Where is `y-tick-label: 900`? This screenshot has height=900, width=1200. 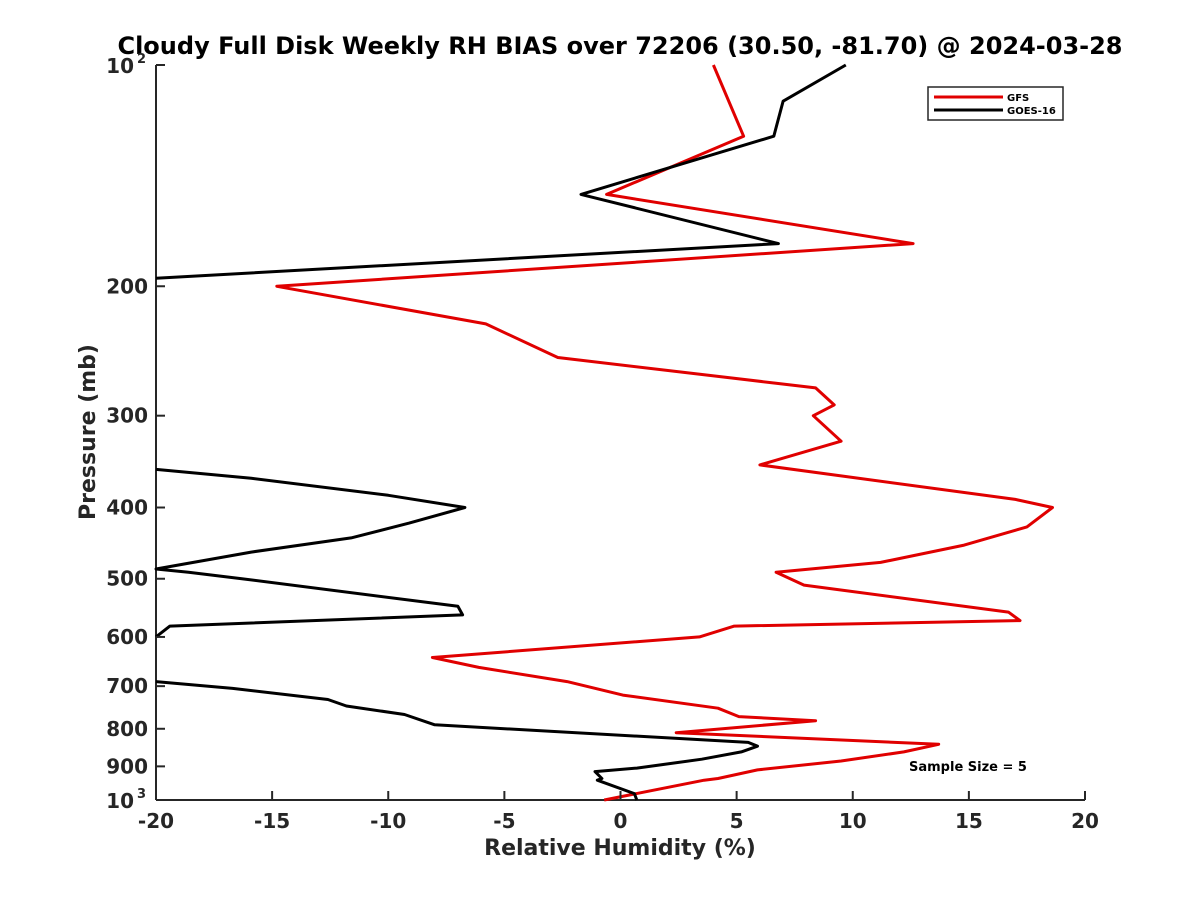 y-tick-label: 900 is located at coordinates (127, 766).